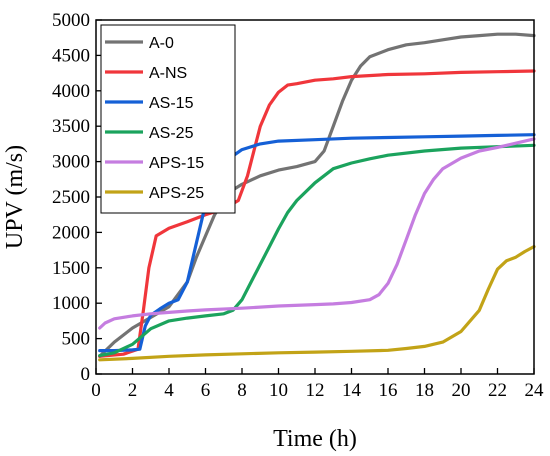  I want to click on x-tick-label: 4, so click(169, 390).